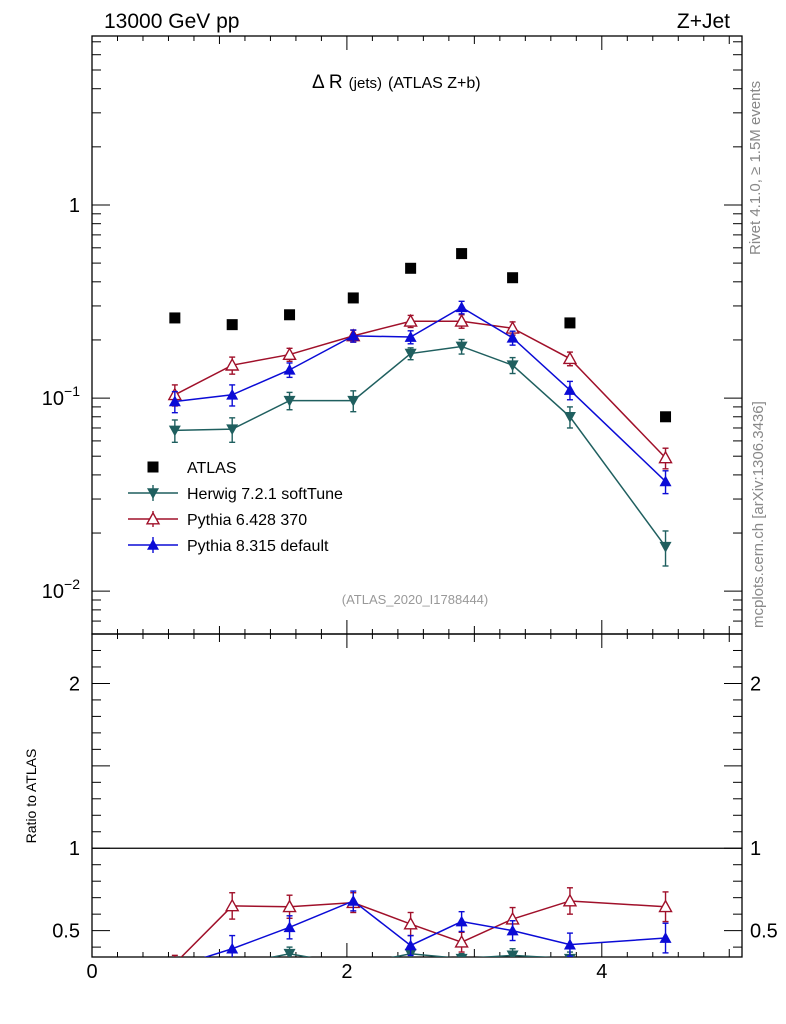  Describe the element at coordinates (265, 494) in the screenshot. I see `legend-label-herwig-7-2-1-softtune: Herwig 7.2.1 softTune` at that location.